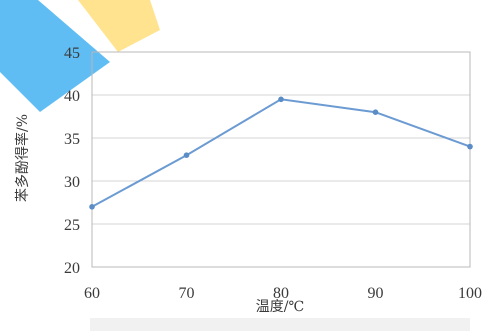 This screenshot has height=331, width=491. Describe the element at coordinates (119, 26) in the screenshot. I see `watermark-stripe-yellow` at that location.